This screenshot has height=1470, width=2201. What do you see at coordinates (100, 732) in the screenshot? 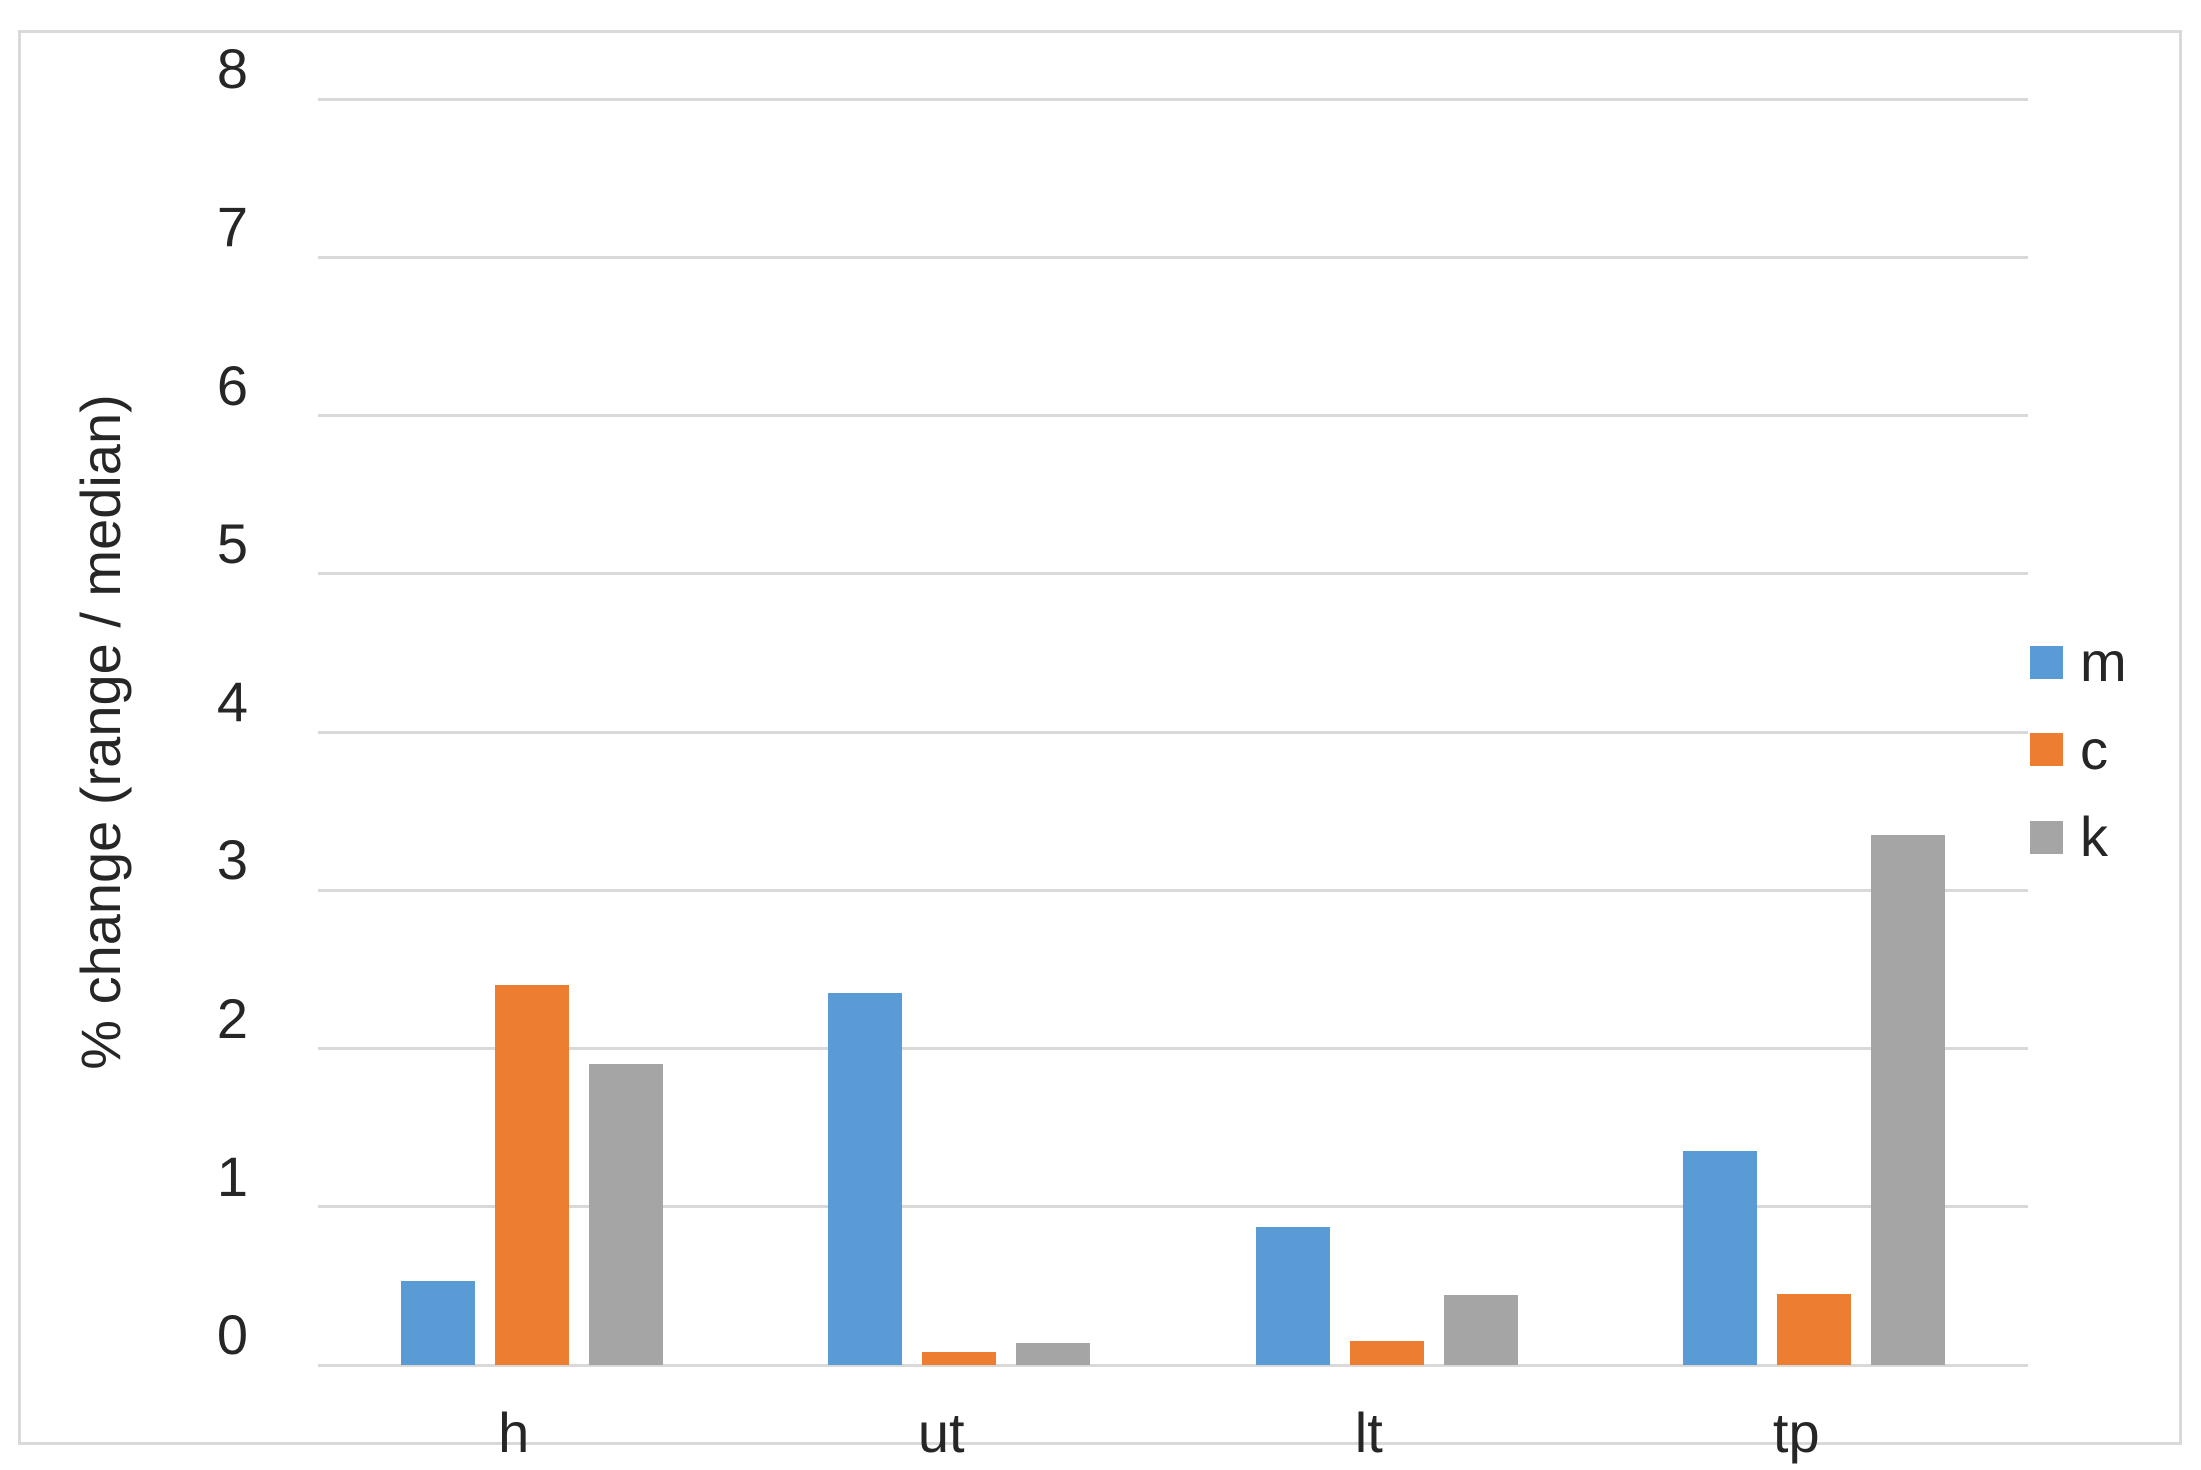
I see `y-axis-title: % change (range / median)` at bounding box center [100, 732].